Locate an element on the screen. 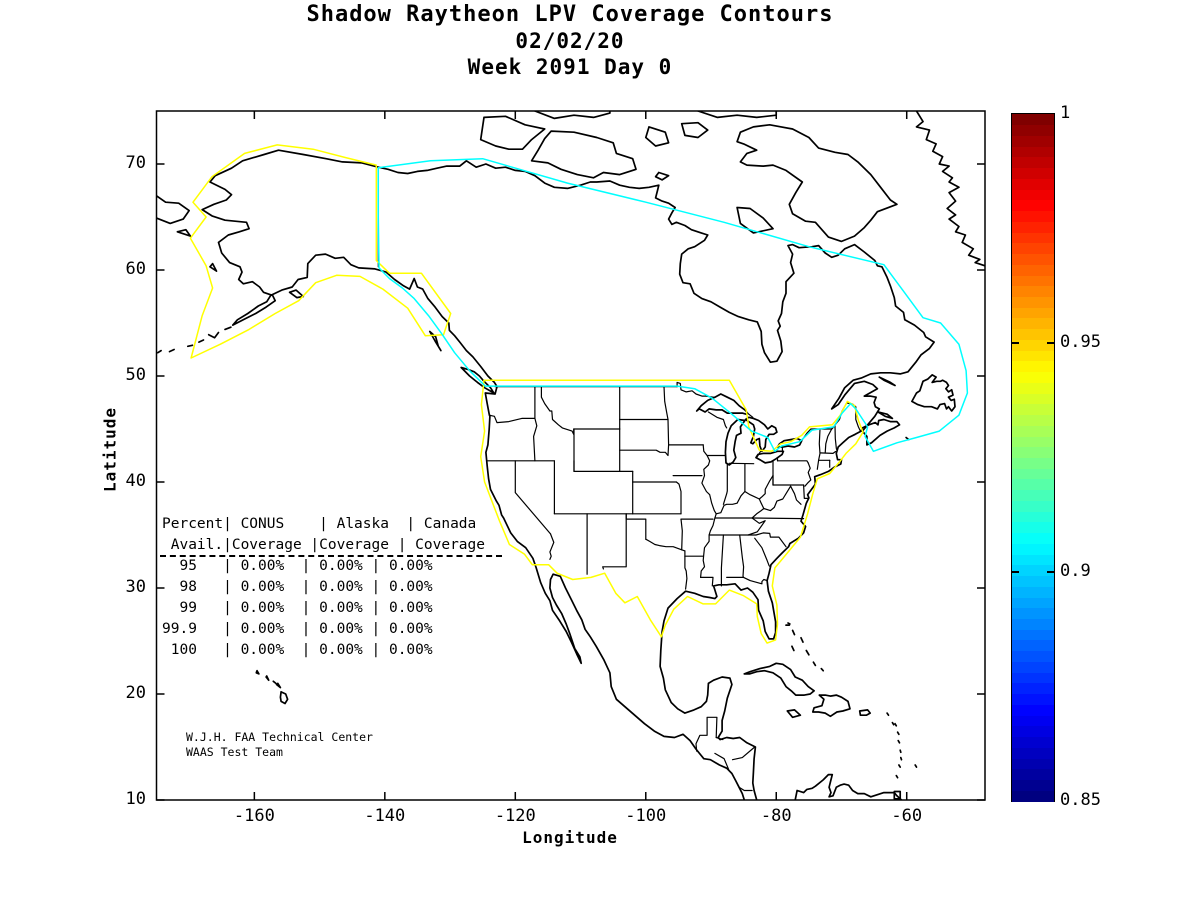 The width and height of the screenshot is (1200, 900). y-tick-label: 30 is located at coordinates (135, 587).